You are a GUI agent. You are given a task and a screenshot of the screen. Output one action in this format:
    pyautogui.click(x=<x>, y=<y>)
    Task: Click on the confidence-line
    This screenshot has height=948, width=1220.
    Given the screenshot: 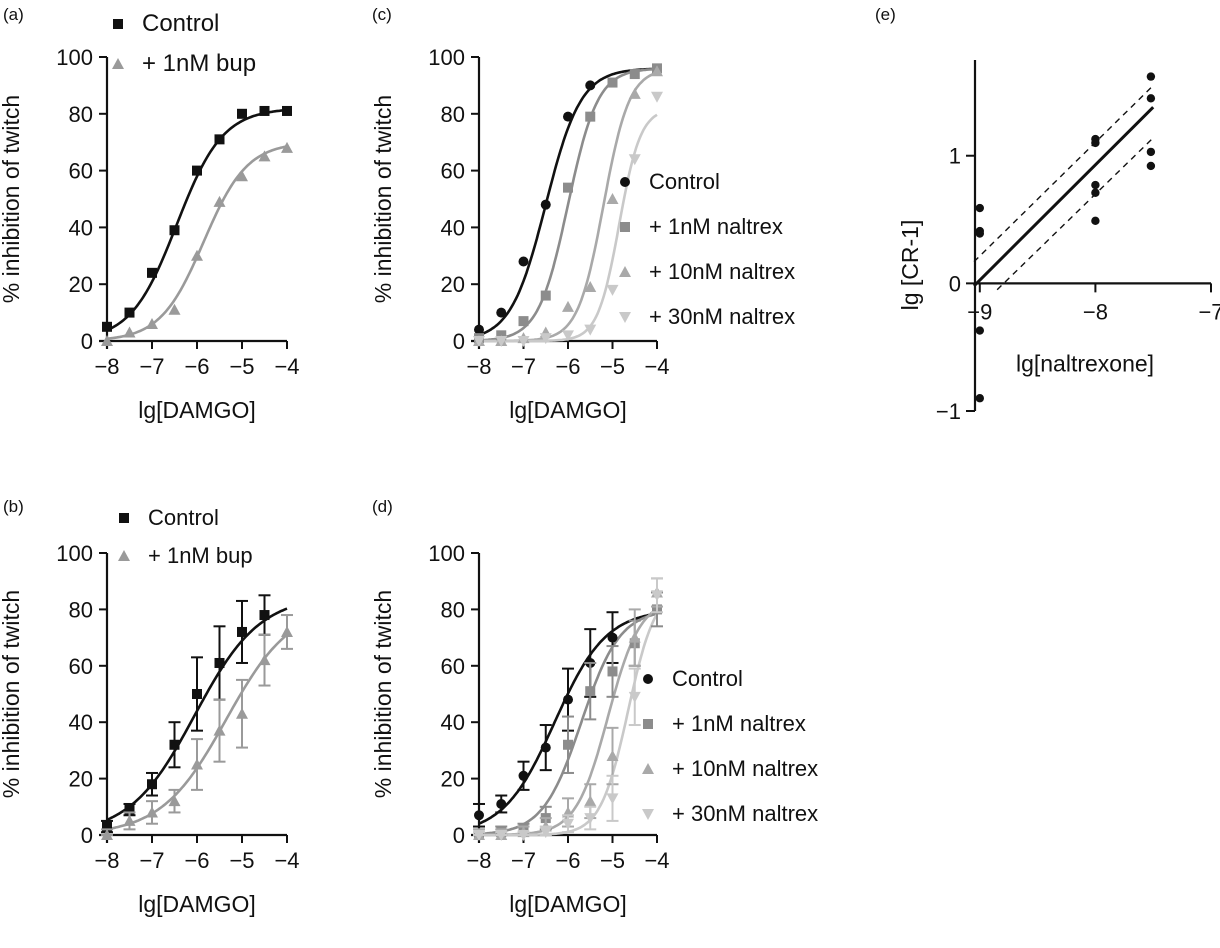 What is the action you would take?
    pyautogui.click(x=1075, y=214)
    